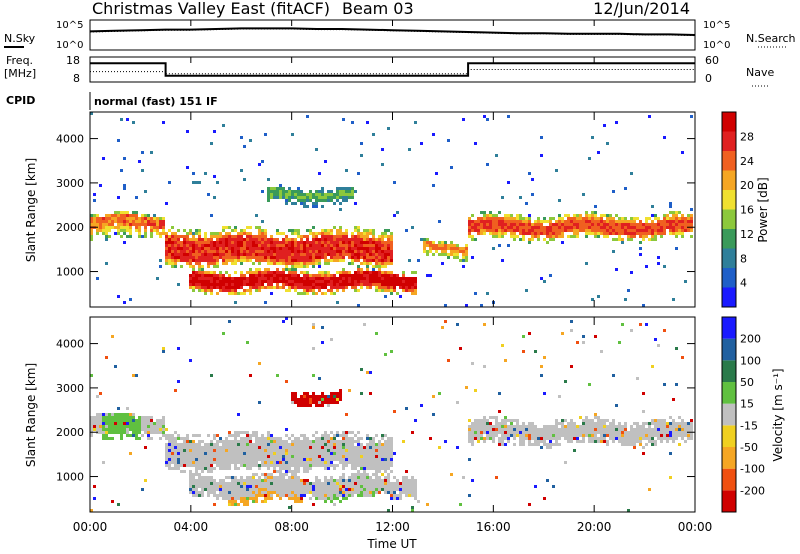 The image size is (800, 554). Describe the element at coordinates (763, 209) in the screenshot. I see `power-colorbar-label: Power [dB]` at that location.